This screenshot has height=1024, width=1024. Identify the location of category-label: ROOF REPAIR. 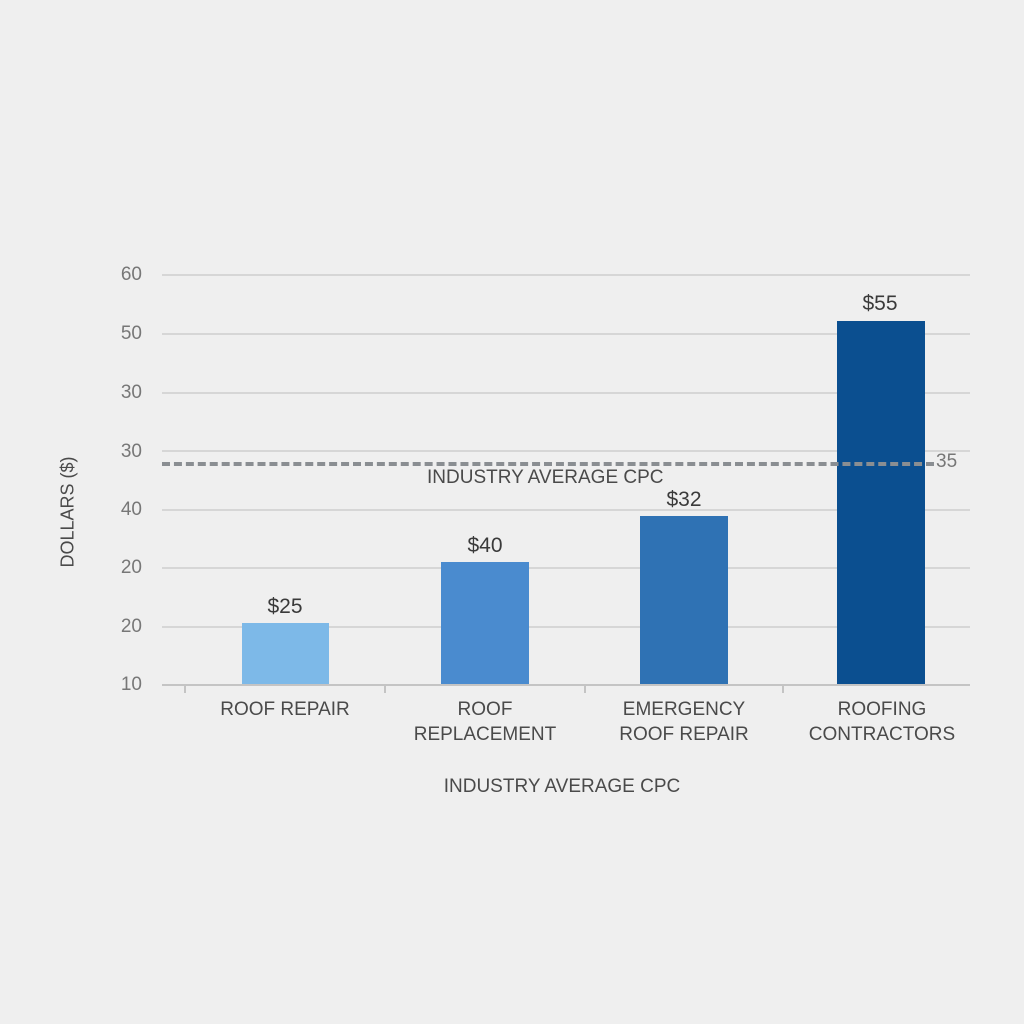
(285, 709).